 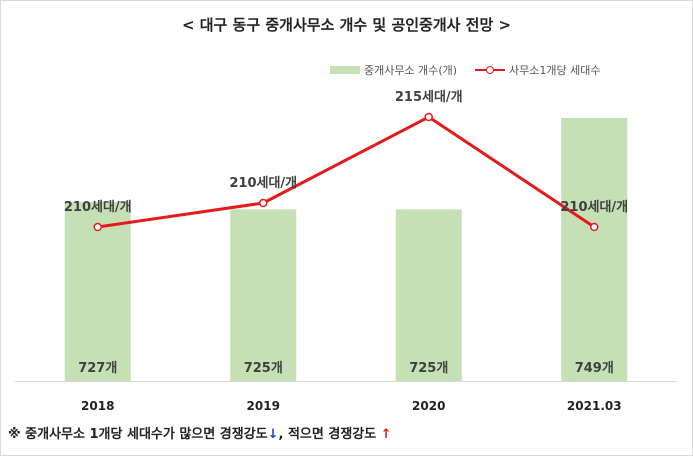 I want to click on bar-data-label: 727개, so click(x=97, y=368).